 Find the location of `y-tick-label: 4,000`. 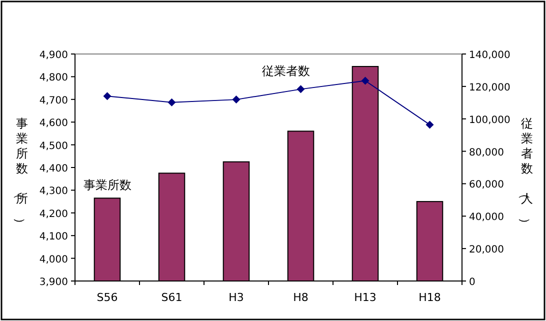

y-tick-label: 4,000 is located at coordinates (53, 260).